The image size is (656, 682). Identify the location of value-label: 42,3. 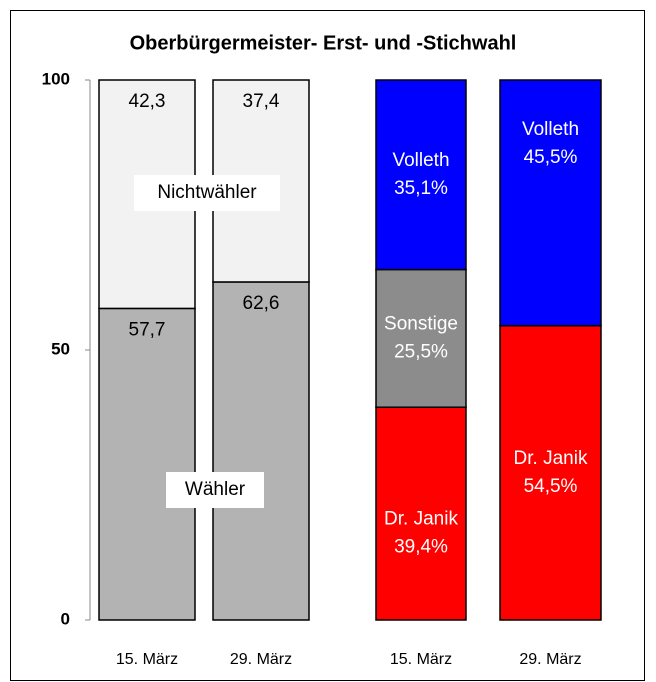
(147, 101).